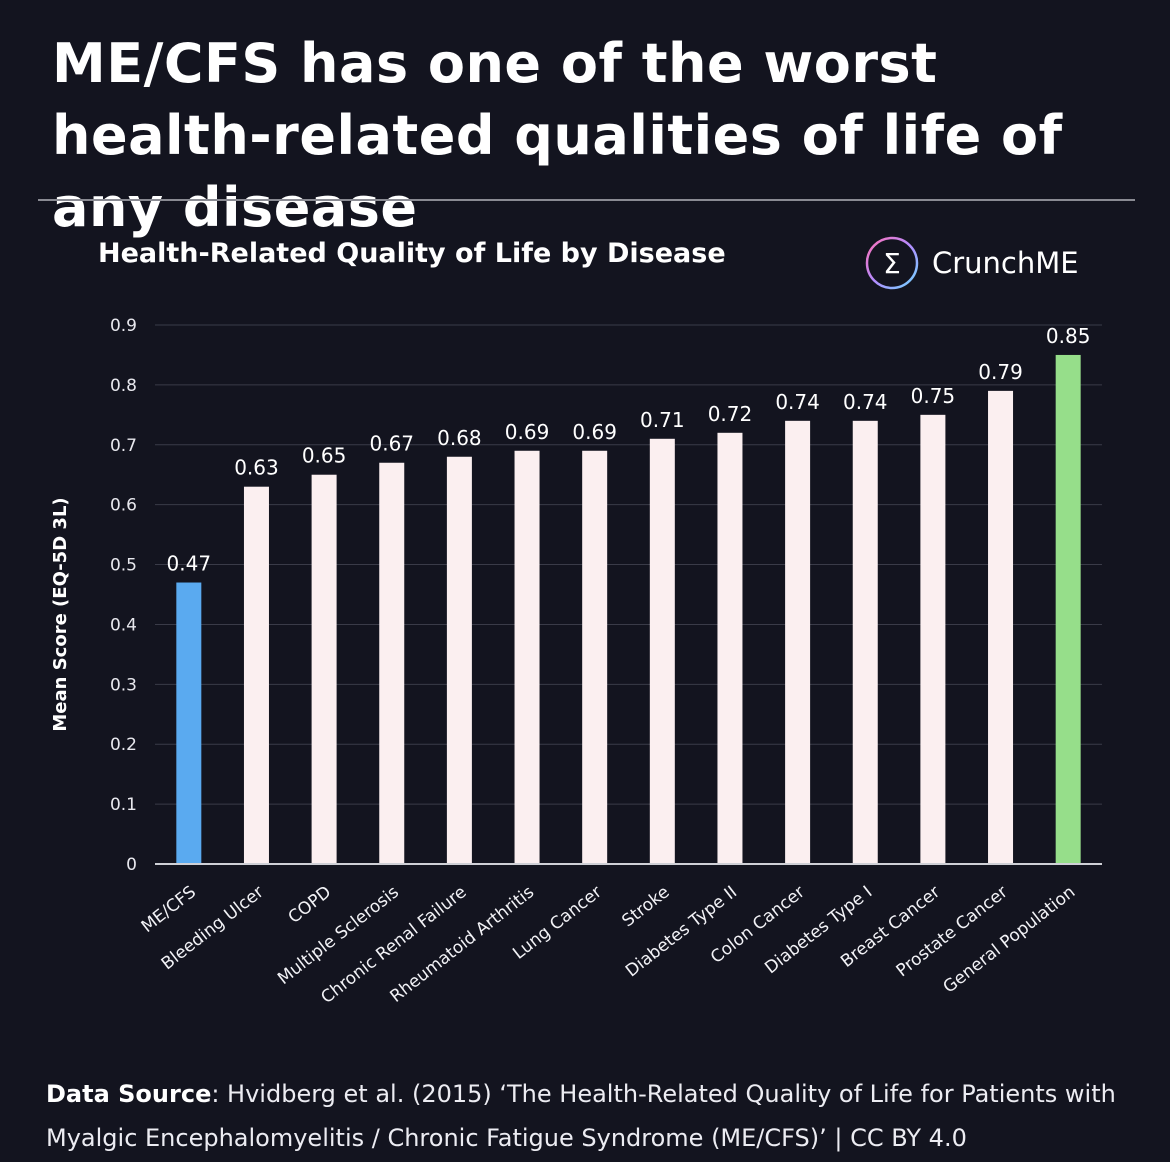 The height and width of the screenshot is (1162, 1170). What do you see at coordinates (123, 805) in the screenshot?
I see `y-tick-label: 0.1` at bounding box center [123, 805].